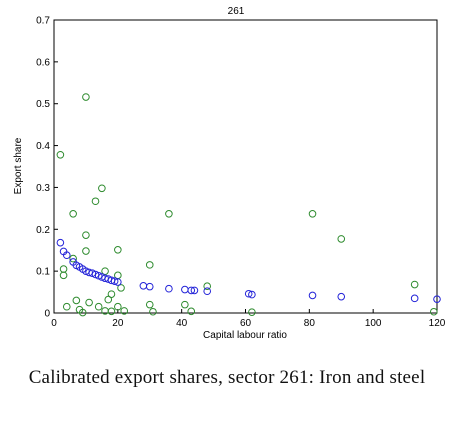 This screenshot has width=454, height=427. What do you see at coordinates (310, 323) in the screenshot?
I see `x-tick-label: 80` at bounding box center [310, 323].